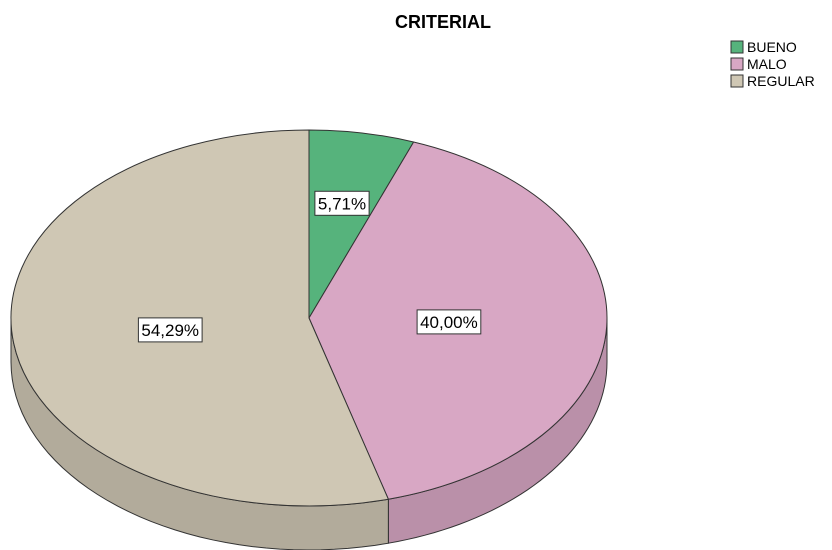  I want to click on data-label-text: 54,29%, so click(170, 330).